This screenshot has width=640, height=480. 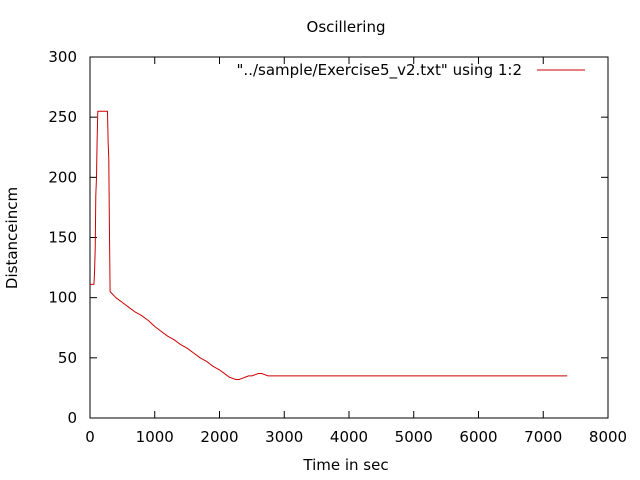 What do you see at coordinates (478, 437) in the screenshot?
I see `x-tick-label-6: 6000` at bounding box center [478, 437].